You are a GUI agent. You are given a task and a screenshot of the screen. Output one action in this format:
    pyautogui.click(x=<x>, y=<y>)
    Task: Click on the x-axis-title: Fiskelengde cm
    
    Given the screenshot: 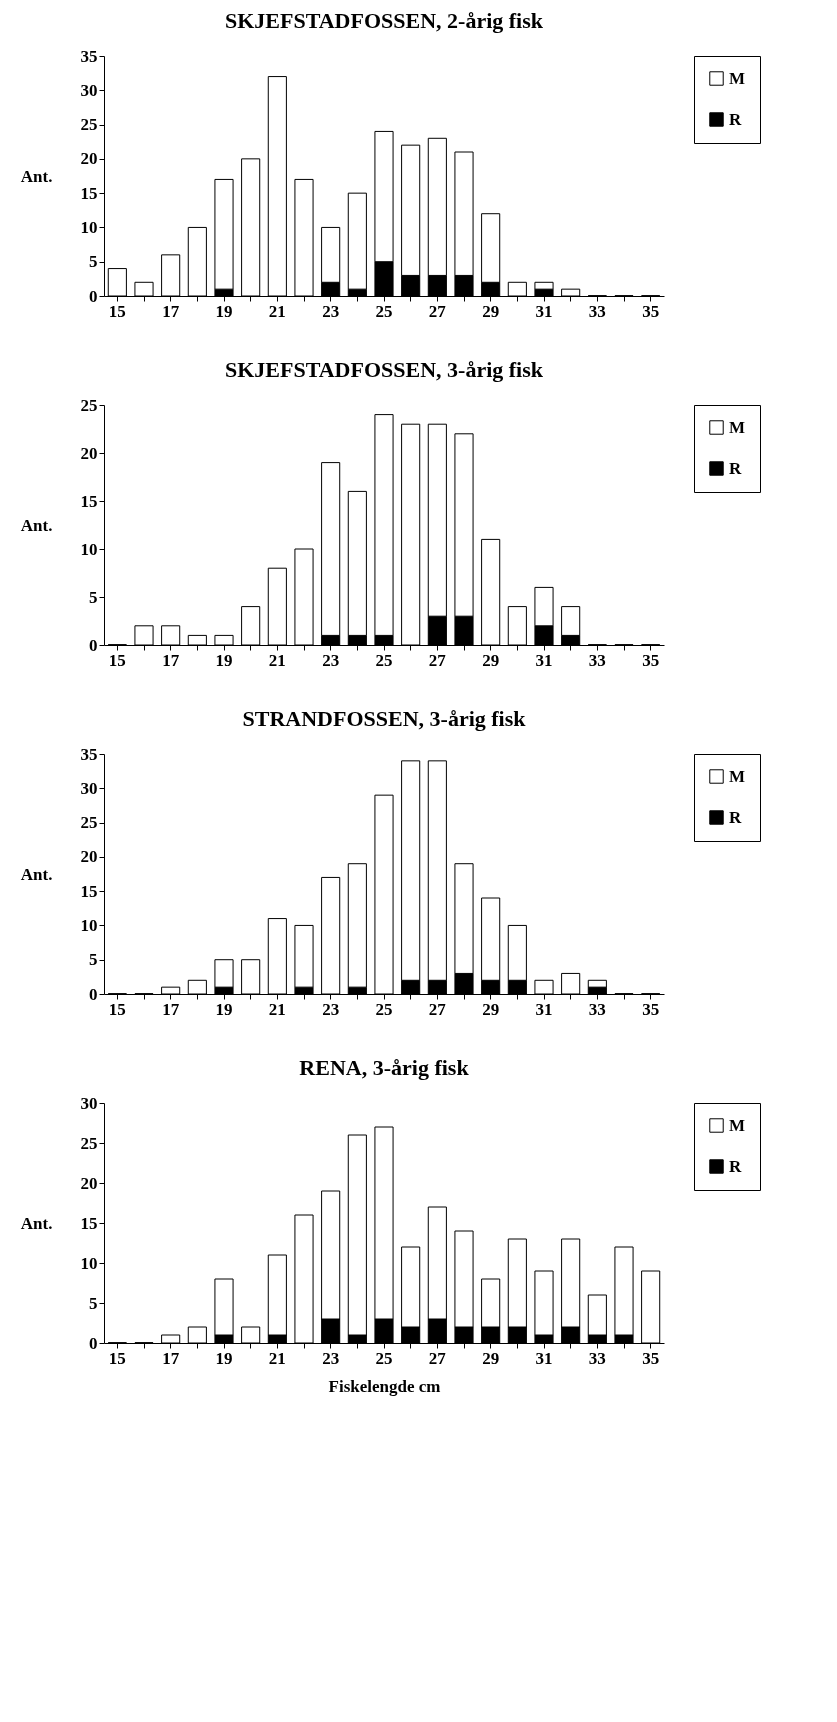 What is the action you would take?
    pyautogui.click(x=384, y=1386)
    